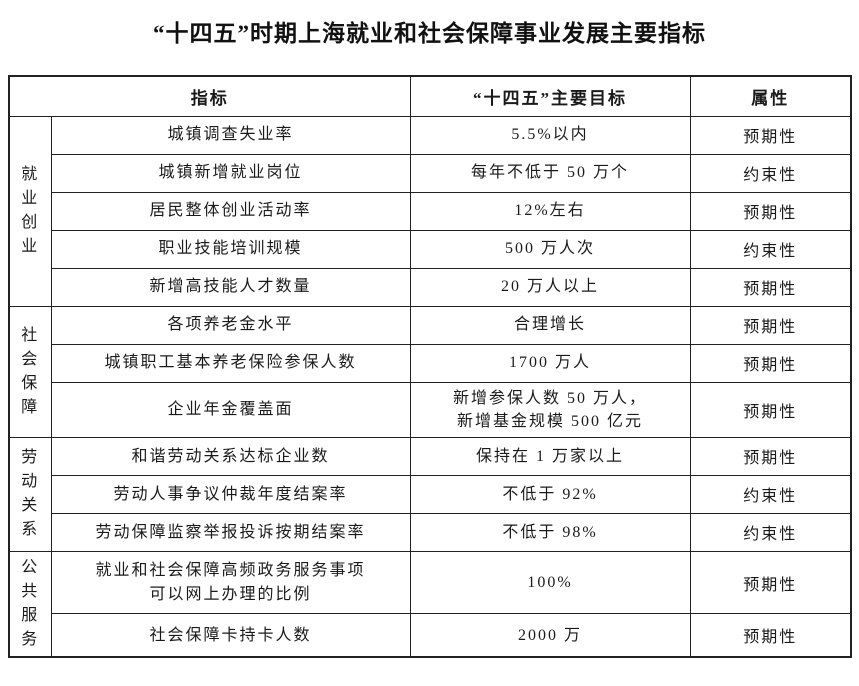  What do you see at coordinates (230, 409) in the screenshot?
I see `indicator-cell: 企业年金覆盖面` at bounding box center [230, 409].